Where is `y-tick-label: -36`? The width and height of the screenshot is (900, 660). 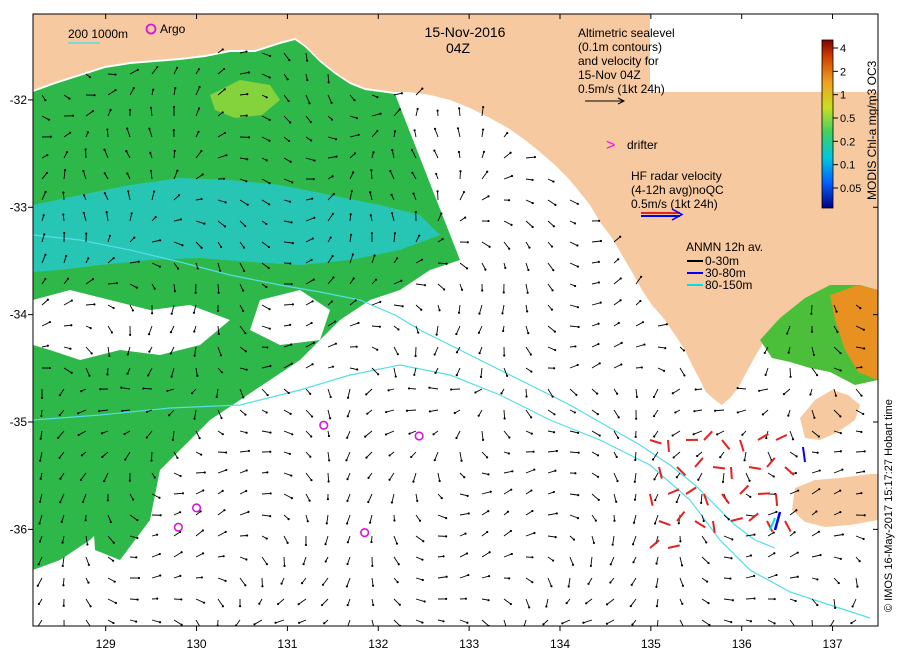
y-tick-label: -36 is located at coordinates (19, 529).